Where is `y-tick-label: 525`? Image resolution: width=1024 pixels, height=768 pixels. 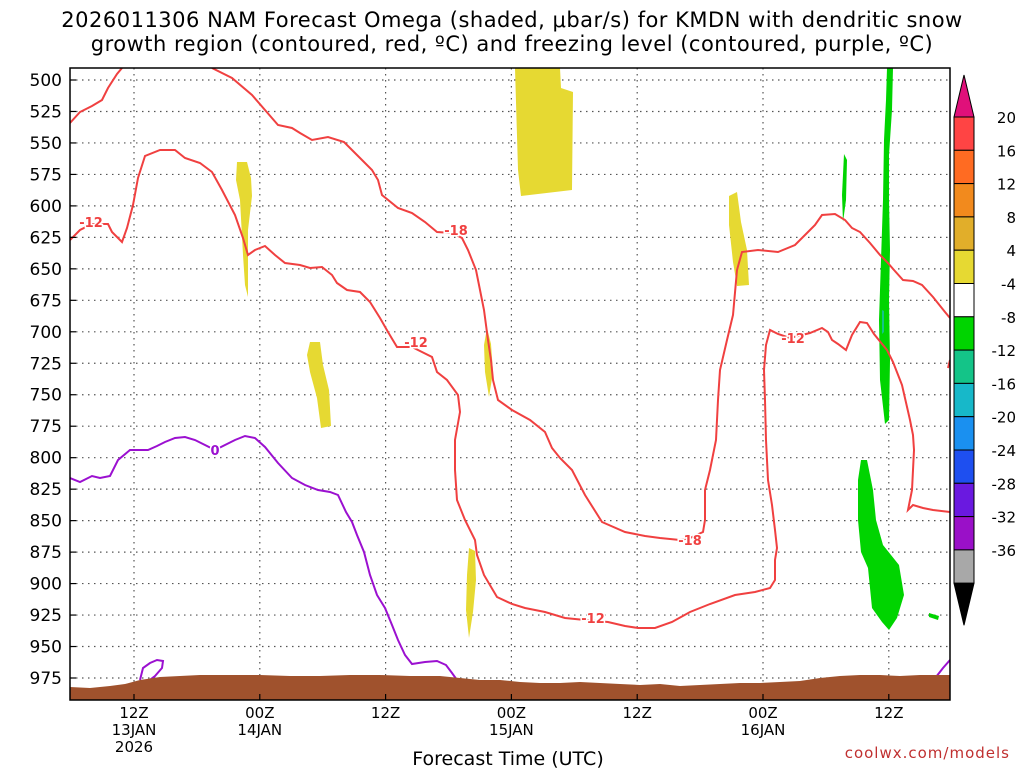
y-tick-label: 525 is located at coordinates (46, 112).